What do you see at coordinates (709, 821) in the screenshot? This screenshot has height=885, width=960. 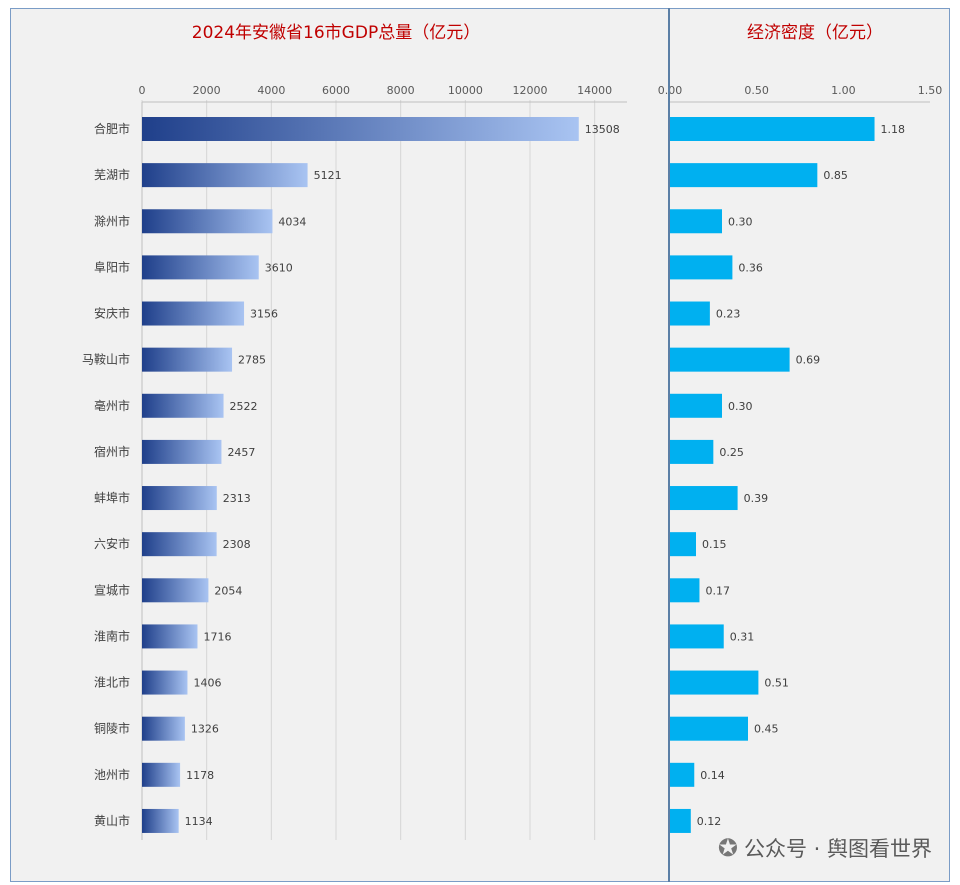 I see `density-value-label: 0.12` at bounding box center [709, 821].